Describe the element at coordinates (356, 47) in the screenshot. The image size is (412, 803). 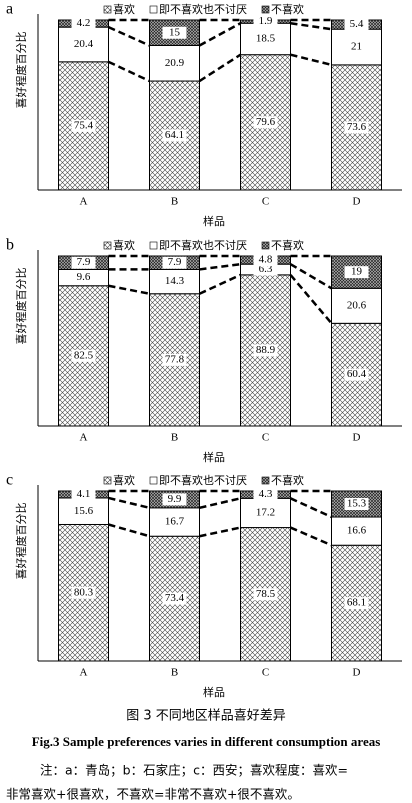
I see `value-label: 21` at that location.